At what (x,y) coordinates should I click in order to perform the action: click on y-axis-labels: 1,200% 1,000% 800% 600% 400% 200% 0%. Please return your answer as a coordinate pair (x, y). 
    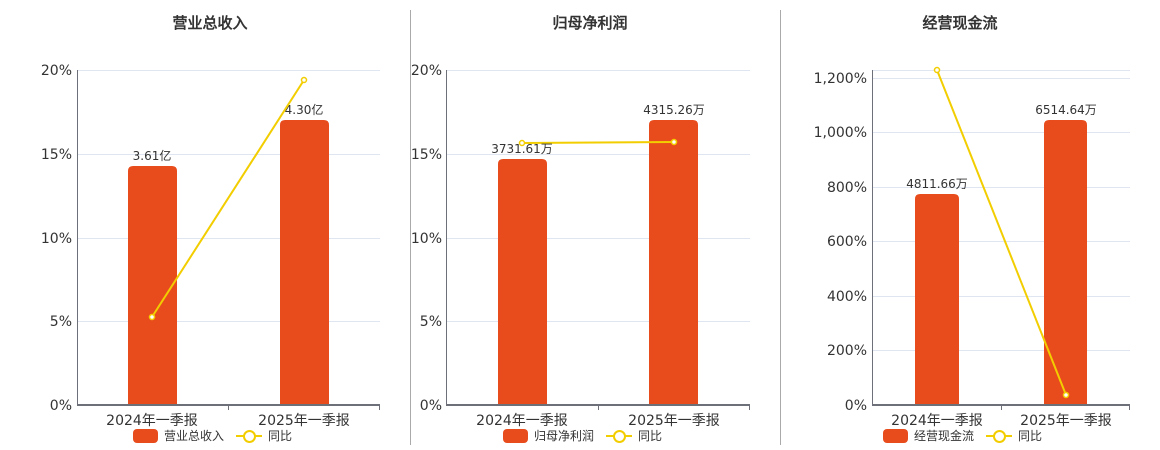
    Looking at the image, I should click on (840, 242).